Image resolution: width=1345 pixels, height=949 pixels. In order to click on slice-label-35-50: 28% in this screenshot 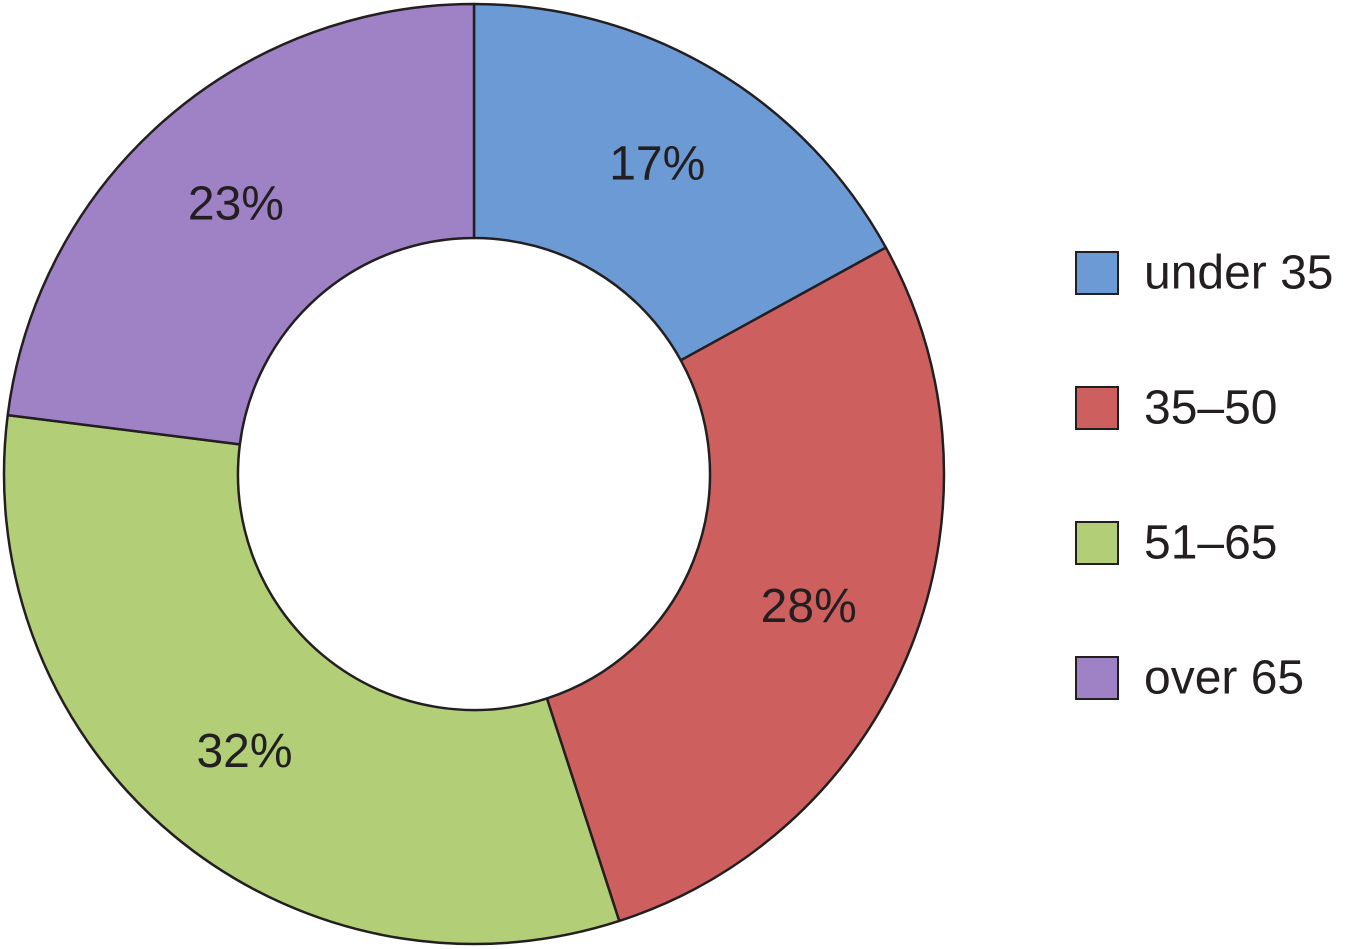, I will do `click(809, 606)`.